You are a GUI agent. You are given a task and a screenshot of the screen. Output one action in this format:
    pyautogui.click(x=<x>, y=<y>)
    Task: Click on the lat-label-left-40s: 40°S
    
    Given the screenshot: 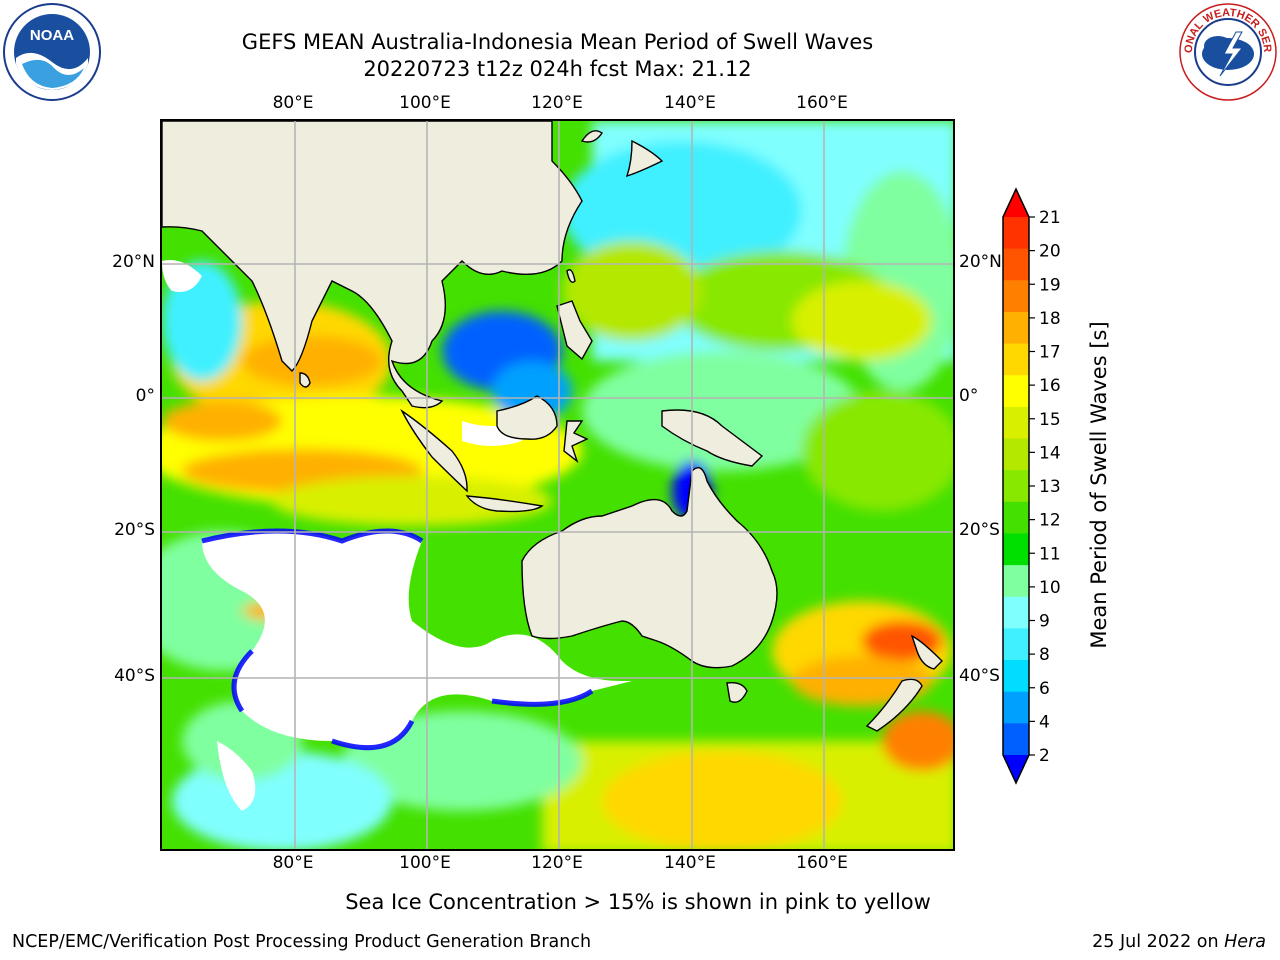 What is the action you would take?
    pyautogui.click(x=134, y=676)
    